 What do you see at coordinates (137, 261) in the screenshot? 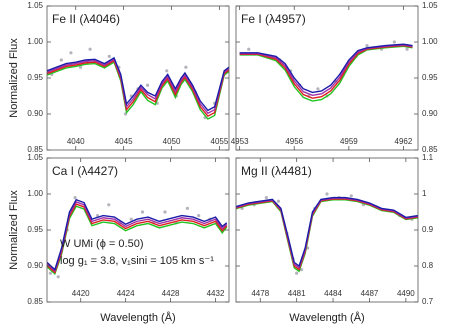
I see `annotation: log g₁ = 3.8, v₁sini = 105 km s⁻¹` at bounding box center [137, 261].